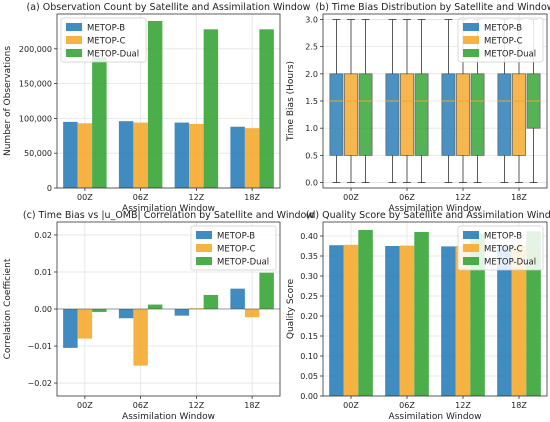  What do you see at coordinates (421, 114) in the screenshot?
I see `box-06Z-METOP-Dual` at bounding box center [421, 114].